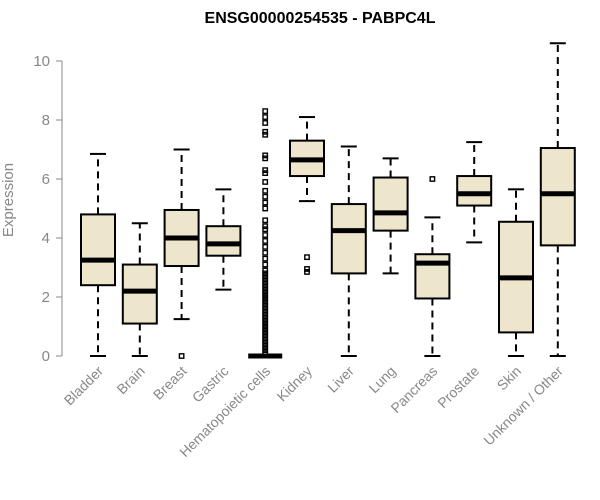 This screenshot has height=500, width=600. What do you see at coordinates (381, 379) in the screenshot?
I see `x-tick-label: Lung` at bounding box center [381, 379].